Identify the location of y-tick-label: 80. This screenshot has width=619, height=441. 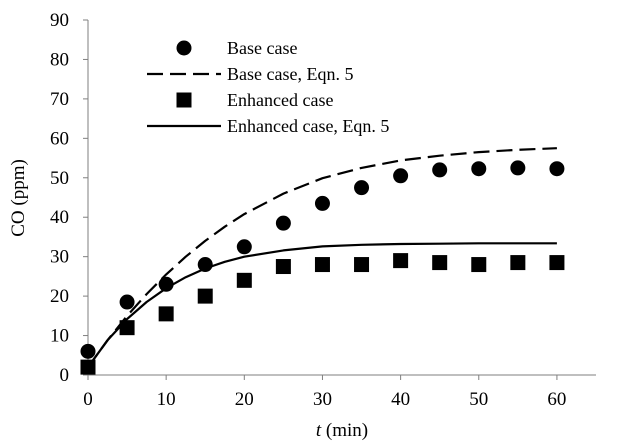
(59, 59).